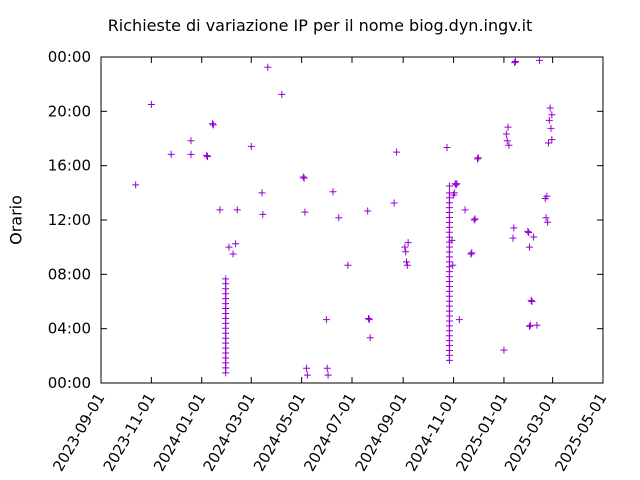 This screenshot has height=480, width=640. I want to click on x-tick-label: 2025-05-01, so click(580, 432).